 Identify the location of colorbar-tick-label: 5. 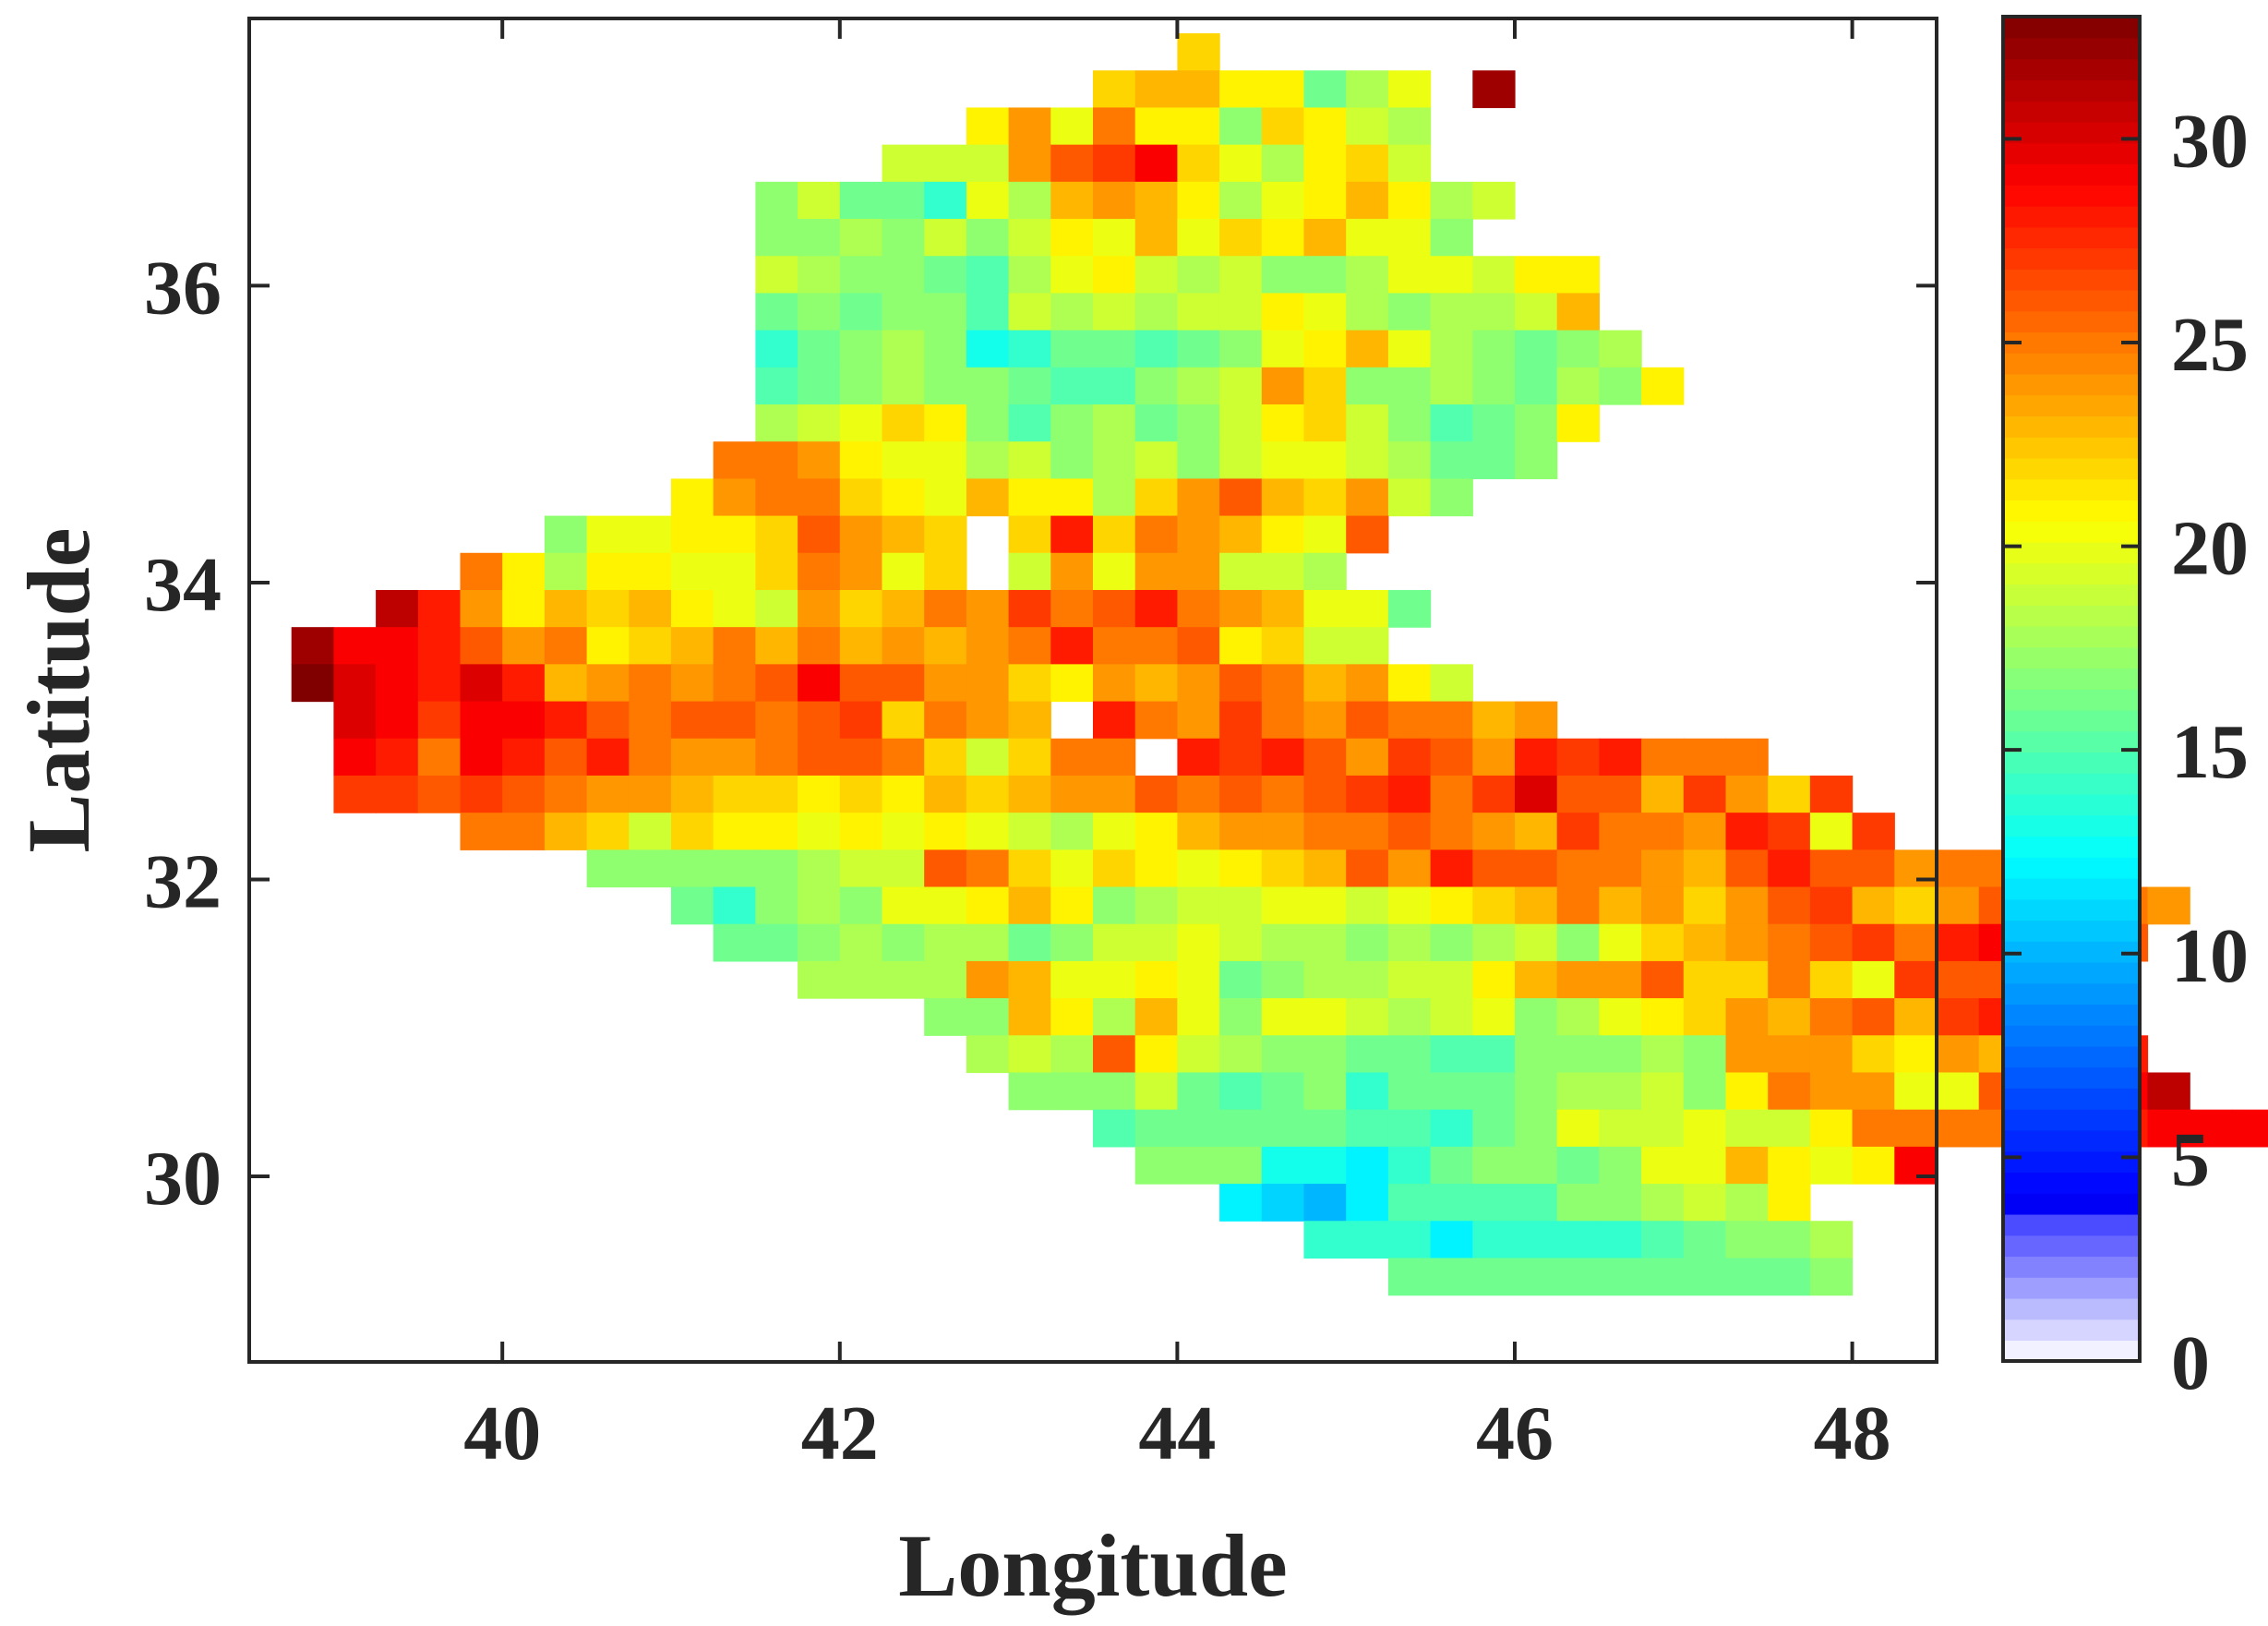
(2190, 1159).